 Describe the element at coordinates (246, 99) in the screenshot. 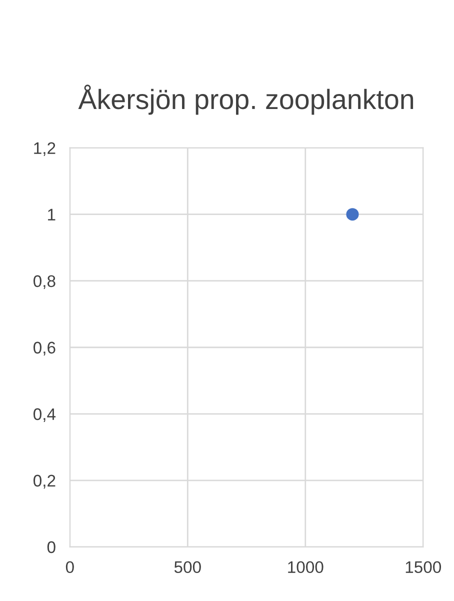

I see `chart-title: Åkersjön prop. zooplankton` at that location.